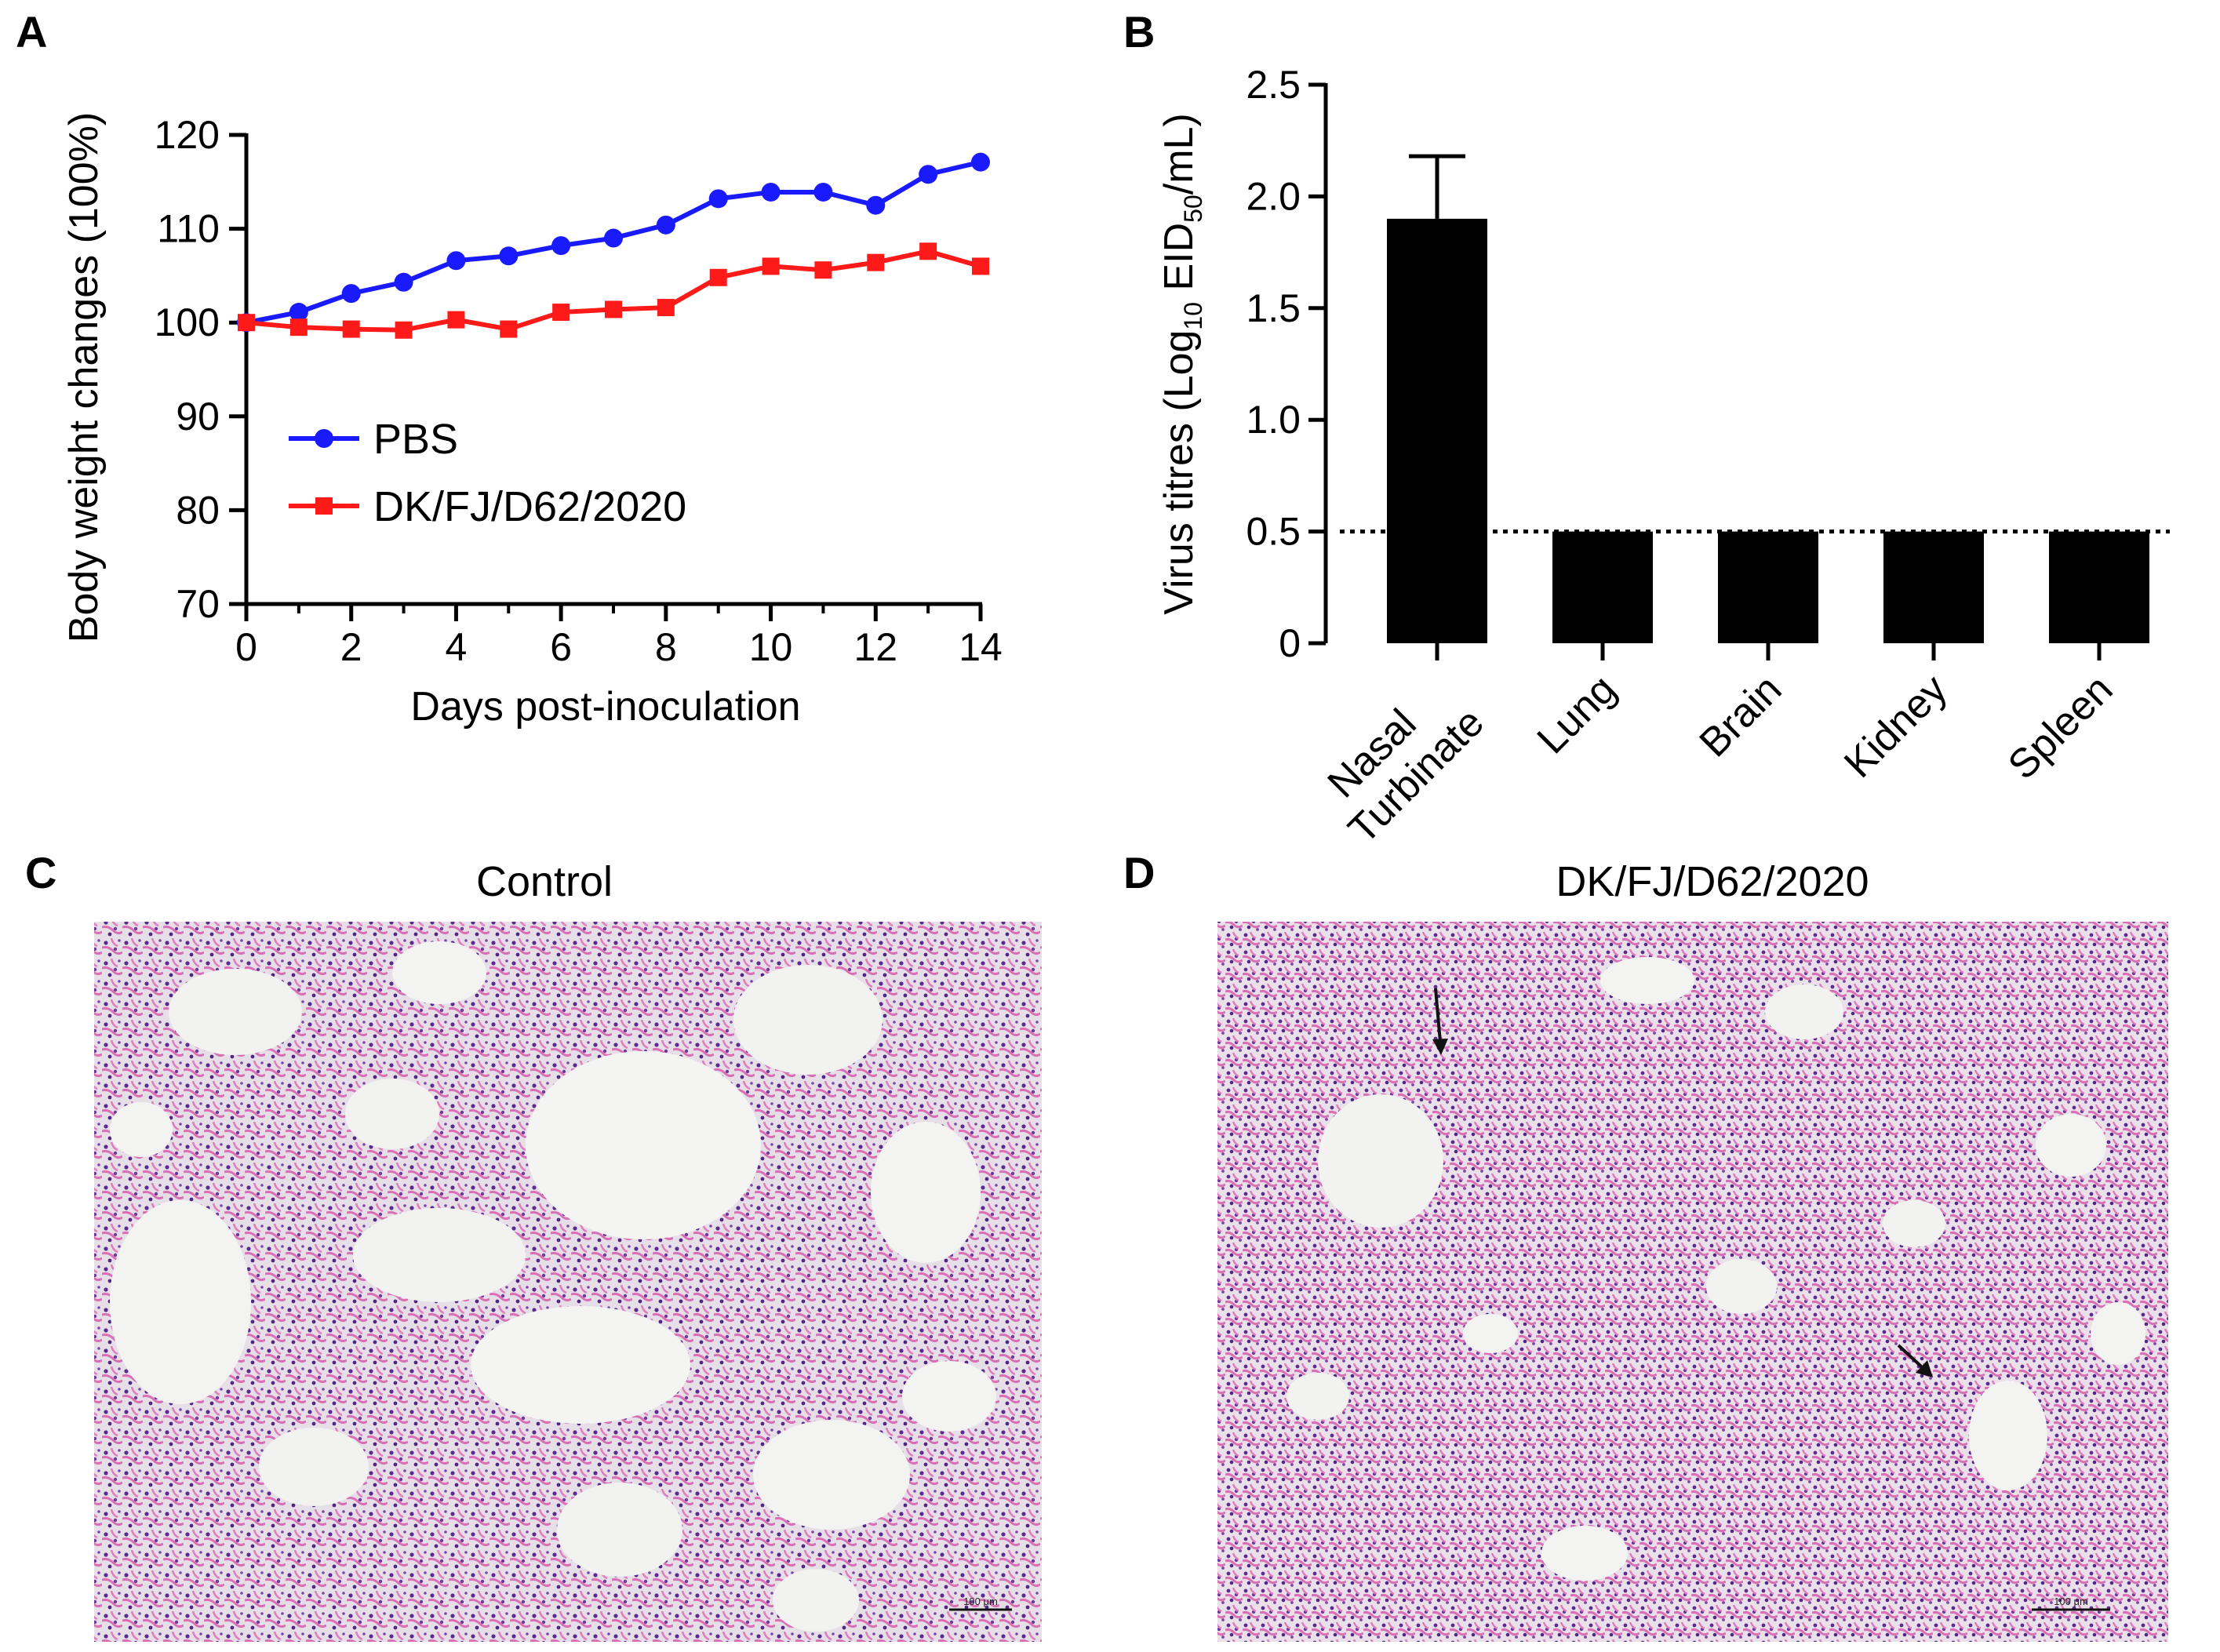 This screenshot has height=1652, width=2220. Describe the element at coordinates (351, 647) in the screenshot. I see `x-tick-label: 2` at that location.